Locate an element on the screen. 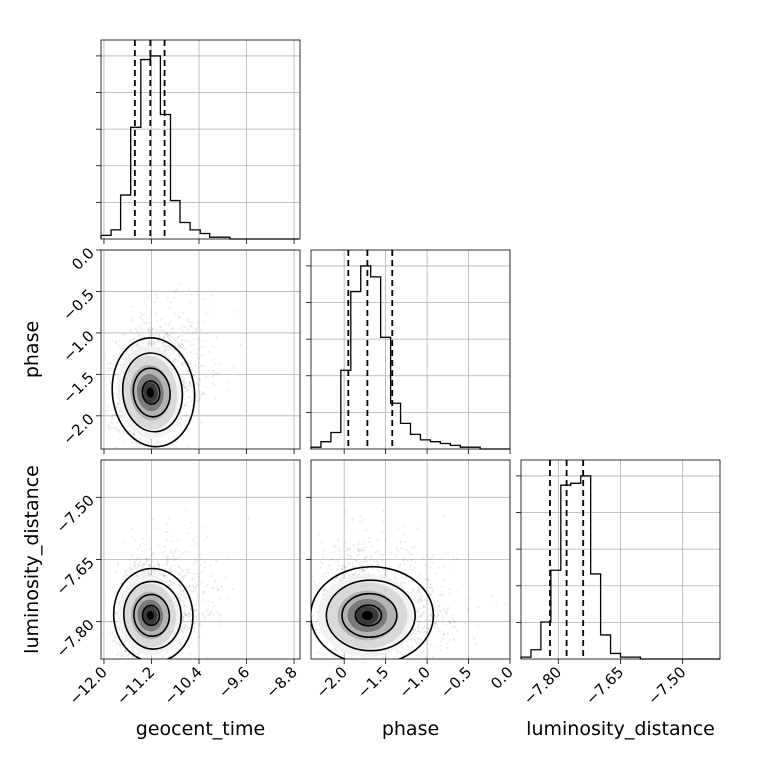 The image size is (760, 760). density-level is located at coordinates (367, 615).